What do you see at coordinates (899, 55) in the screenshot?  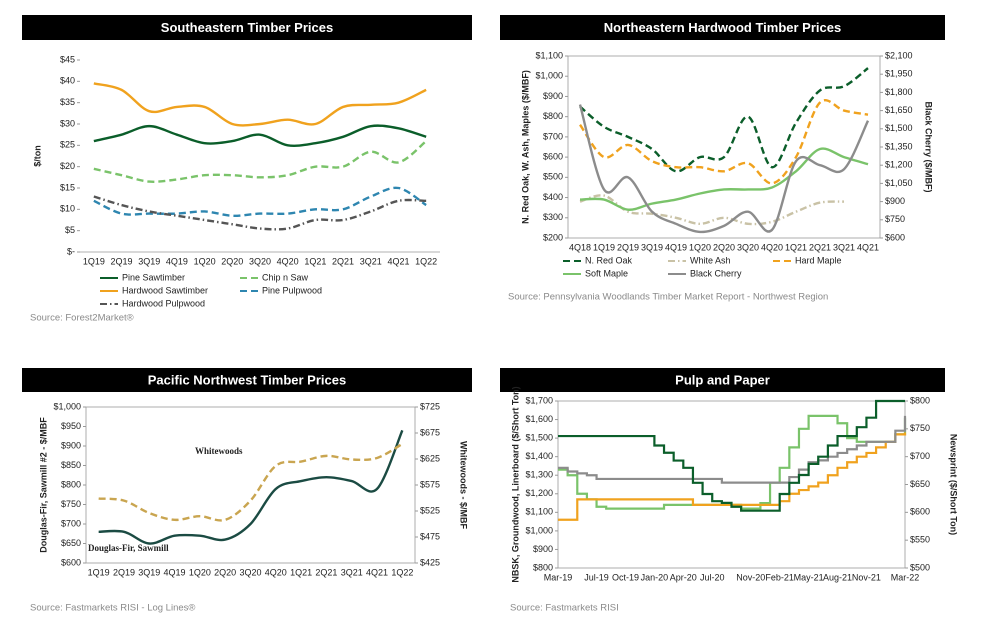 I see `y2-tick-label: $2,100` at bounding box center [899, 55].